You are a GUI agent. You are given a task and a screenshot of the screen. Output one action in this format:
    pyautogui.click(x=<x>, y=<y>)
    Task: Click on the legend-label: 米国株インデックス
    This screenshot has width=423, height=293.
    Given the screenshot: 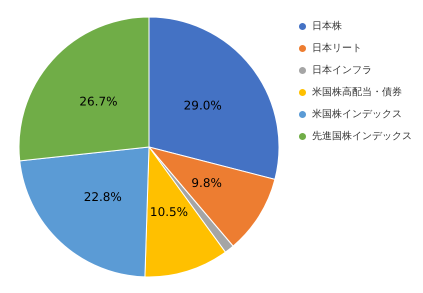 What is the action you would take?
    pyautogui.click(x=357, y=114)
    